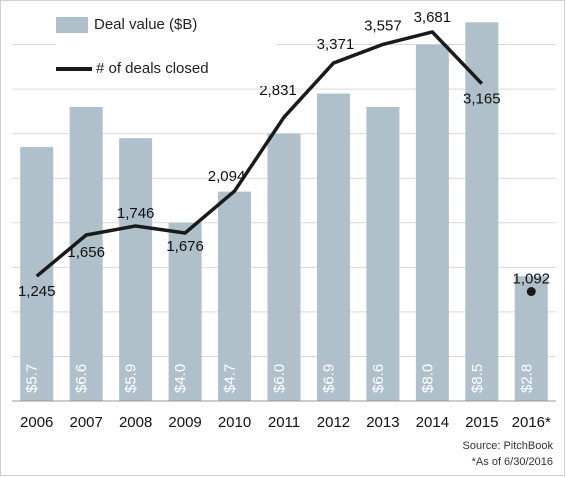  Describe the element at coordinates (185, 311) in the screenshot. I see `bar-2009` at that location.